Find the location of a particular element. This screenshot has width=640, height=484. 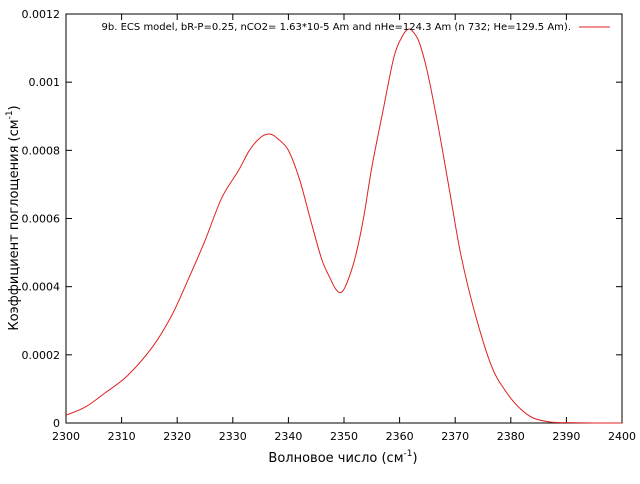

x-tick-label: 2340 is located at coordinates (288, 436).